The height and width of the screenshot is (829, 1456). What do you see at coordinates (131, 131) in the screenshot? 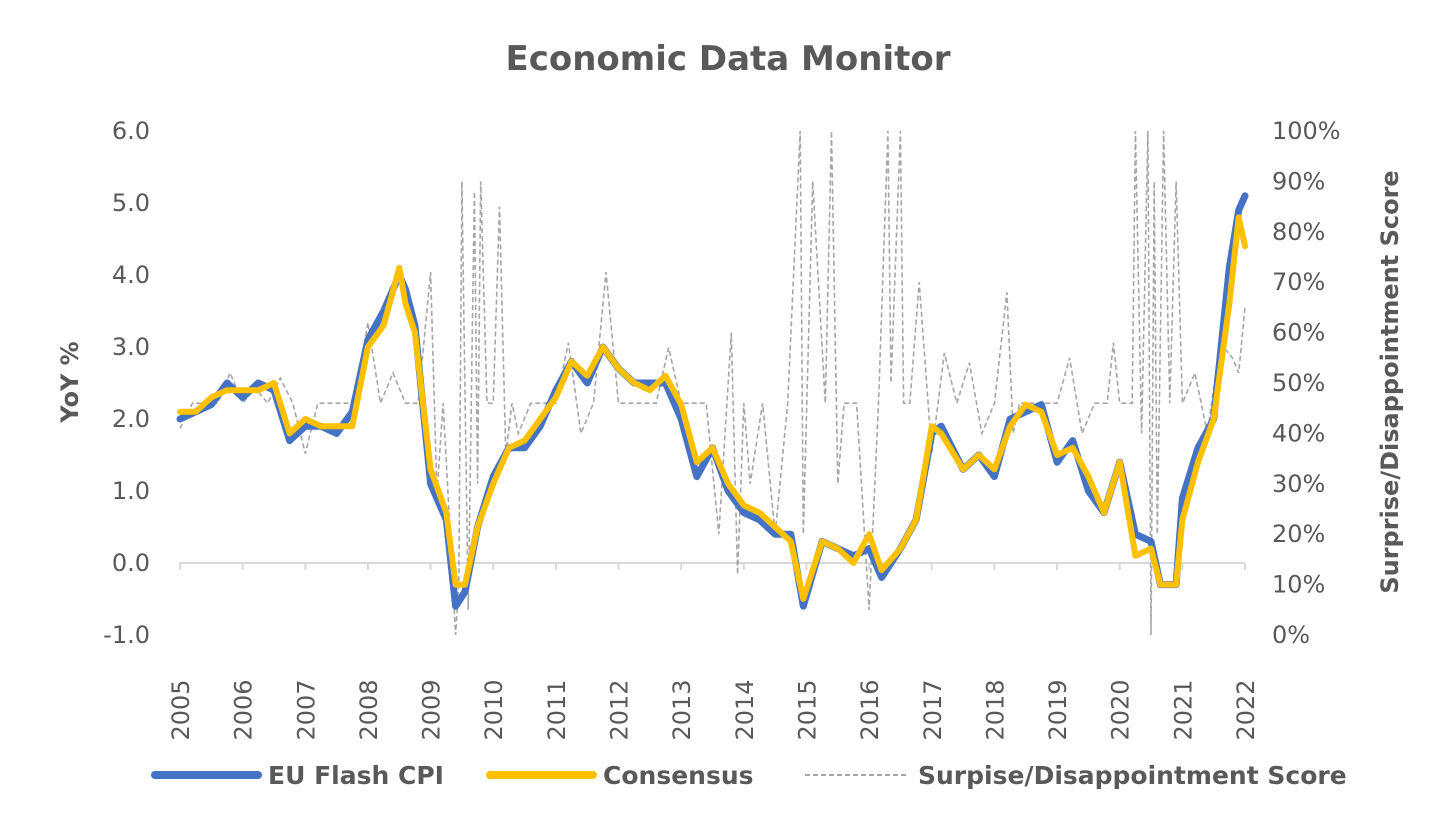
I see `left-y-tick-label: 6.0` at bounding box center [131, 131].